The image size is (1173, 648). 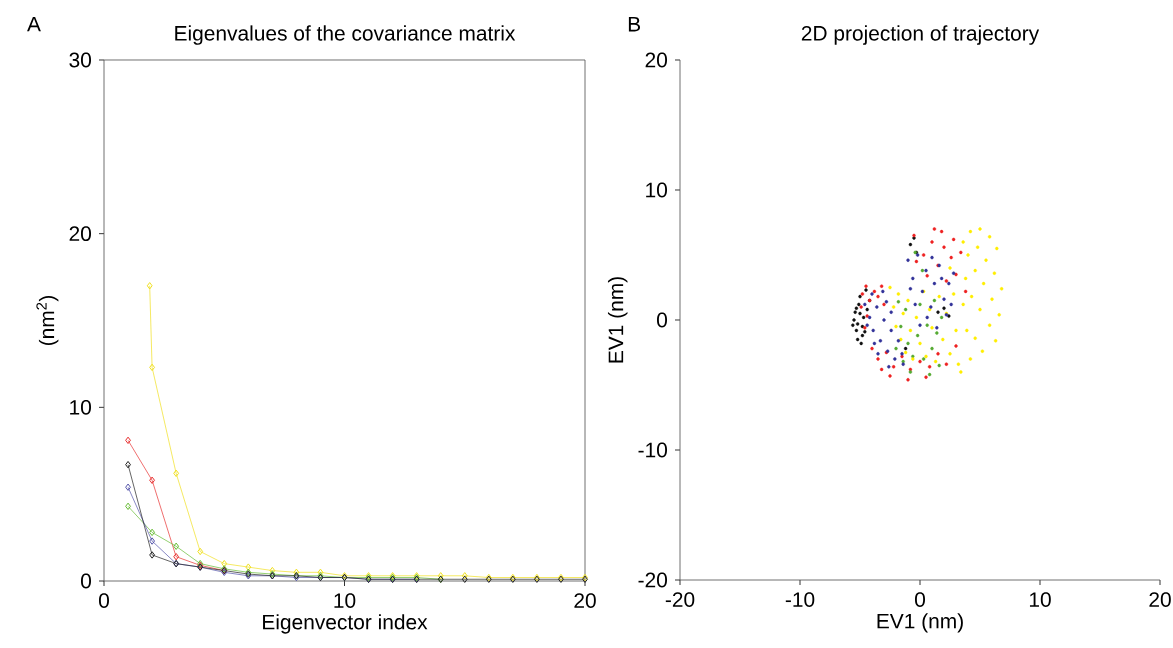 I want to click on y-axis-title: EV1 (nm), so click(x=617, y=320).